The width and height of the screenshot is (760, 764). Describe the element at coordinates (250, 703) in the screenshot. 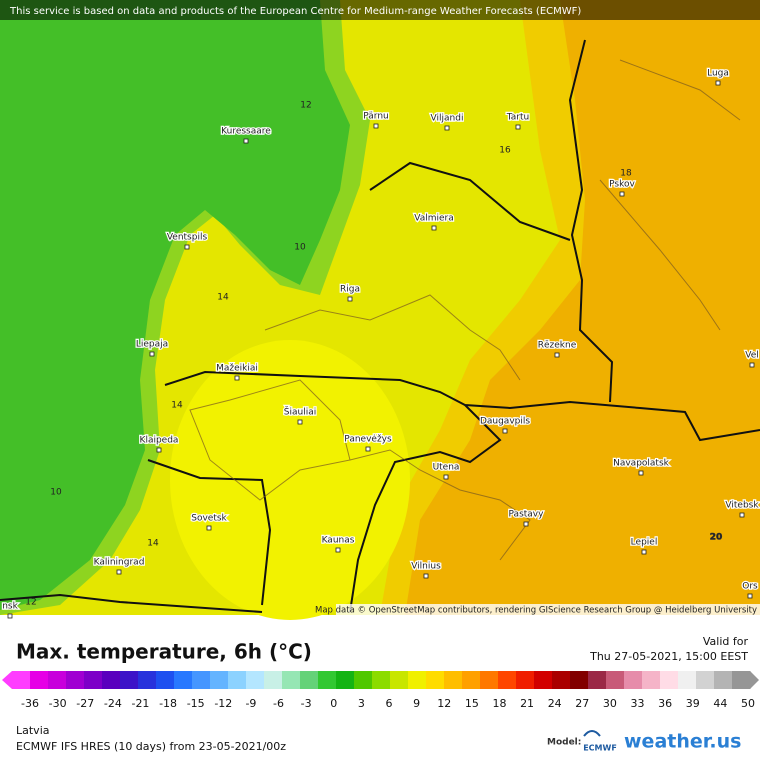

I see `scale-label: -9` at that location.